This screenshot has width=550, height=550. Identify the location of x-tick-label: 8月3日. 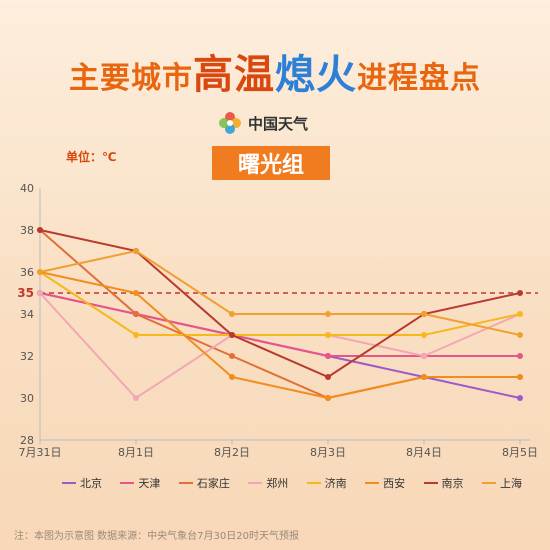
(328, 452).